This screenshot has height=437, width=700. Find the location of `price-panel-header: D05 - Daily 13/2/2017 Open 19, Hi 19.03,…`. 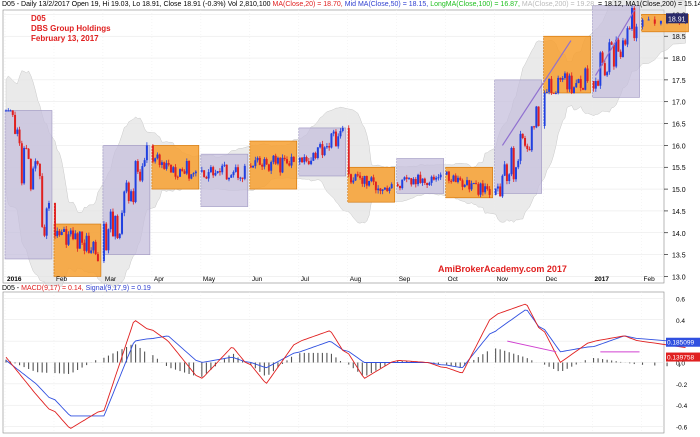

price-panel-header: D05 - Daily 13/2/2017 Open 19, Hi 19.03,… is located at coordinates (351, 4).